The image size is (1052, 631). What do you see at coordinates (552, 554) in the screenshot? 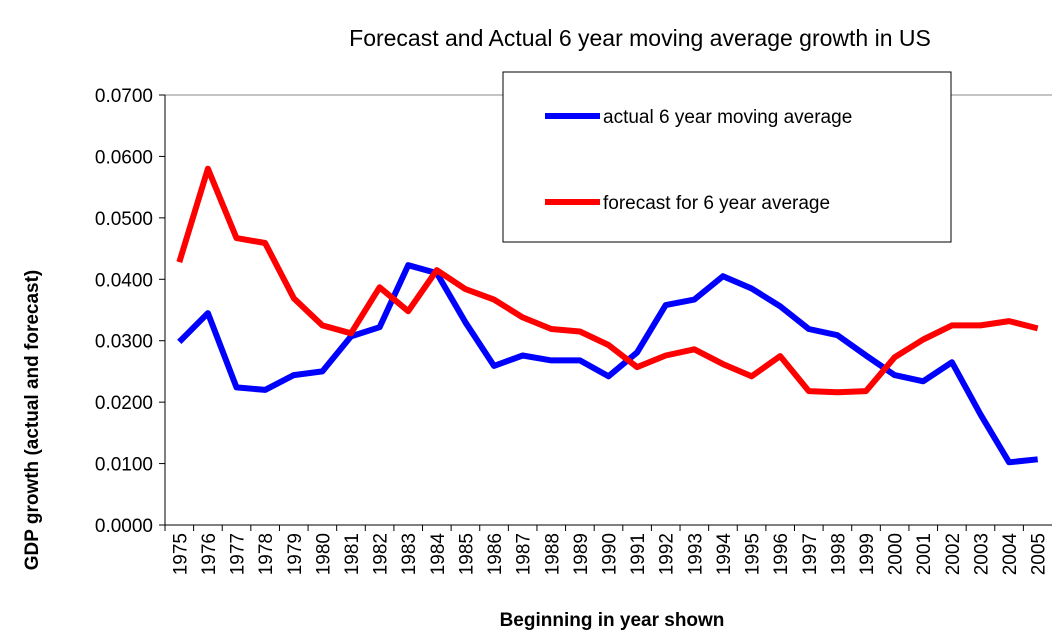
I see `x-tick-label: 1988` at bounding box center [552, 554].